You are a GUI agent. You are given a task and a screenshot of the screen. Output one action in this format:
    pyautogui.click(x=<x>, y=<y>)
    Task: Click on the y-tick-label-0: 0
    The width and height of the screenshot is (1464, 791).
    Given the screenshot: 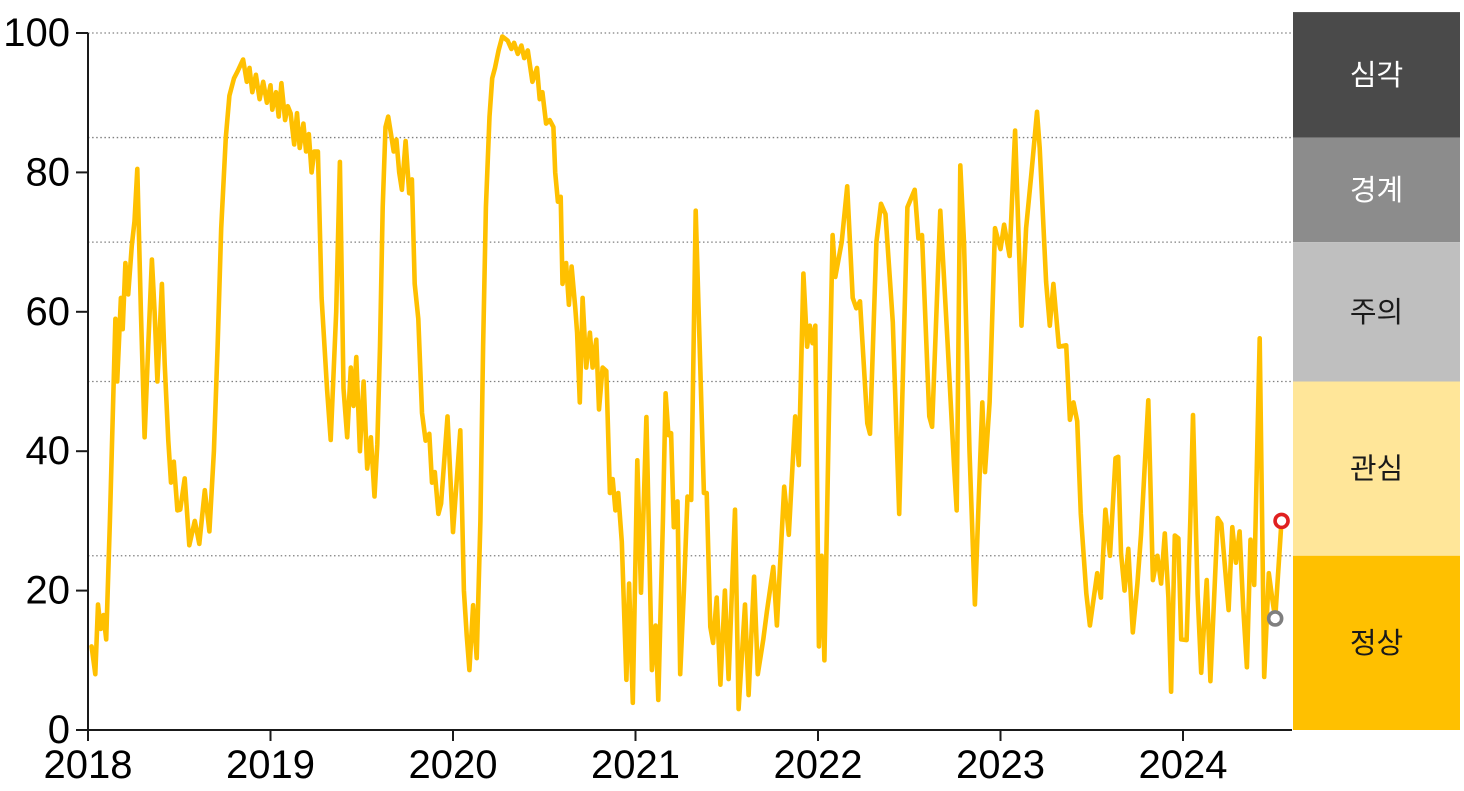 What is the action you would take?
    pyautogui.click(x=59, y=730)
    